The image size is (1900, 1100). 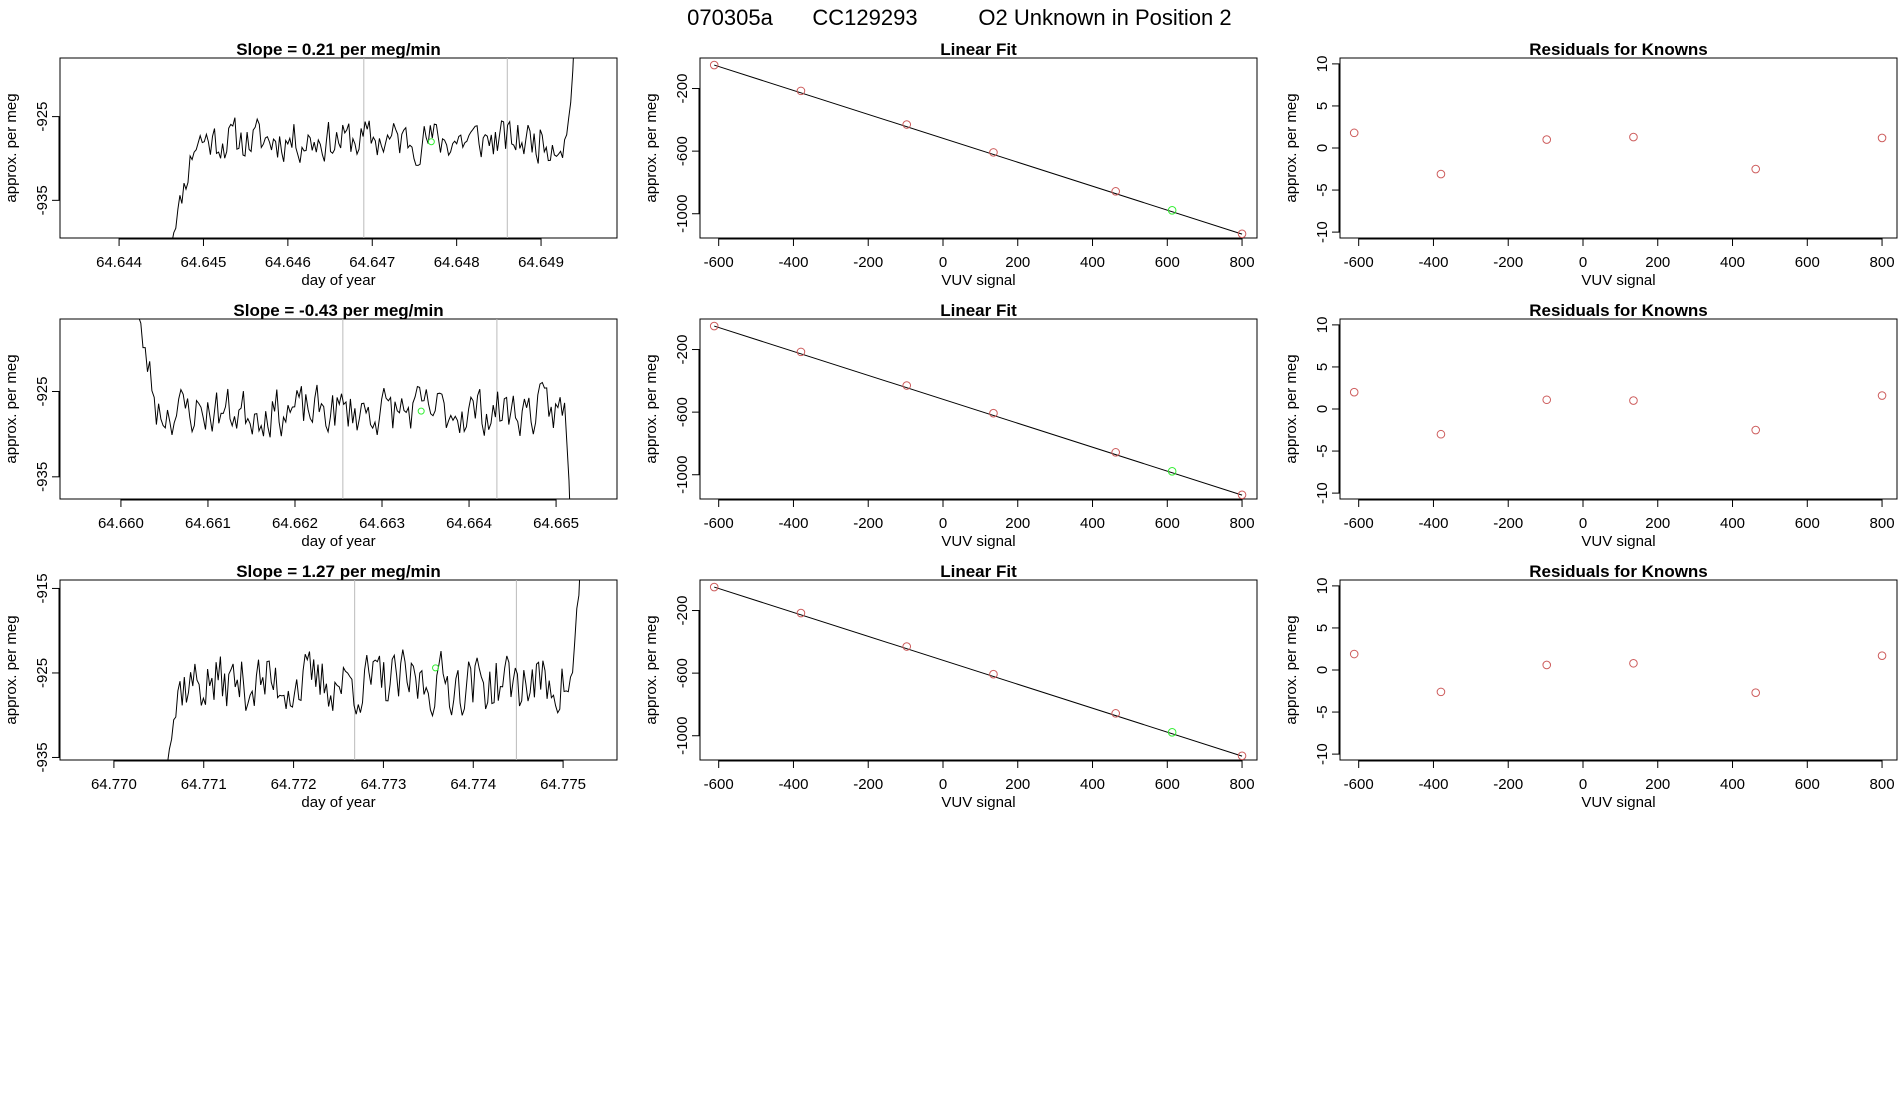 What do you see at coordinates (204, 262) in the screenshot?
I see `x-tick-label: 64.645` at bounding box center [204, 262].